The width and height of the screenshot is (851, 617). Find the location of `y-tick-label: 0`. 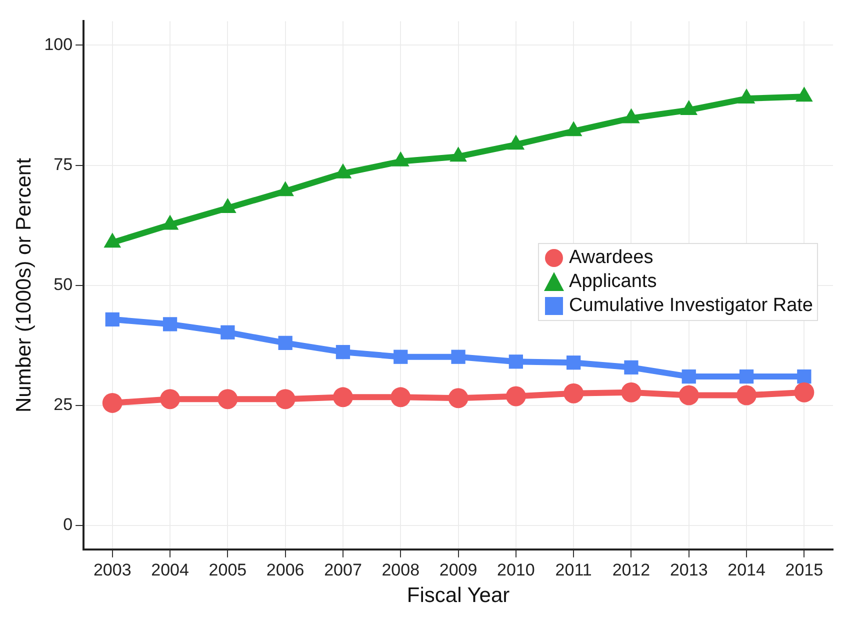

y-tick-label: 0 is located at coordinates (68, 524).